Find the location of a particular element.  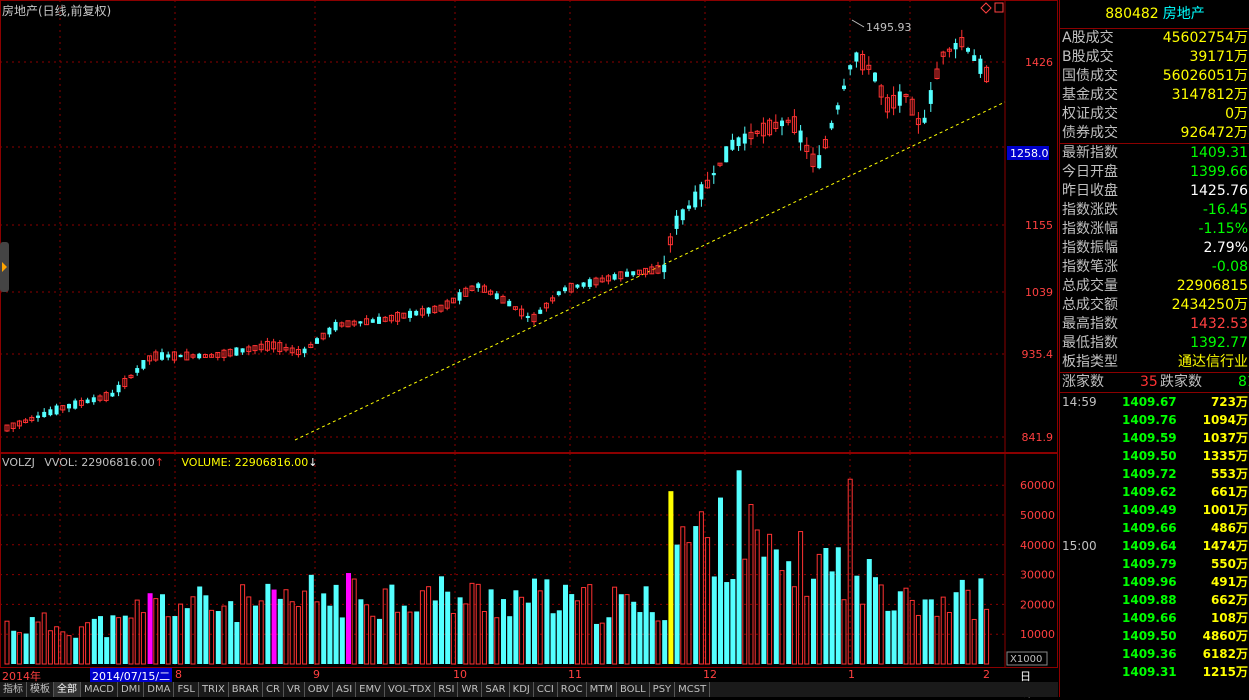

indicator-tab-cr: CR is located at coordinates (273, 689).